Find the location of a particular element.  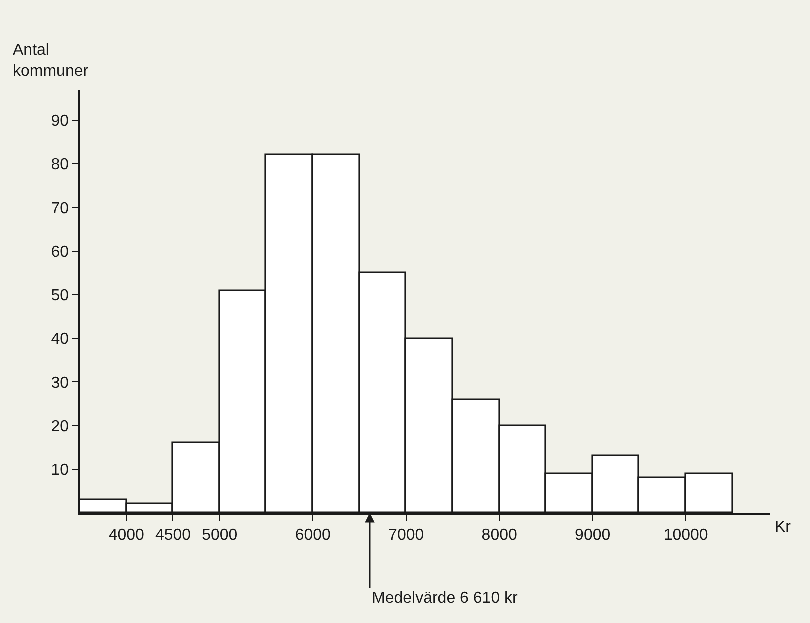

y-tick-label: 40 is located at coordinates (60, 339).